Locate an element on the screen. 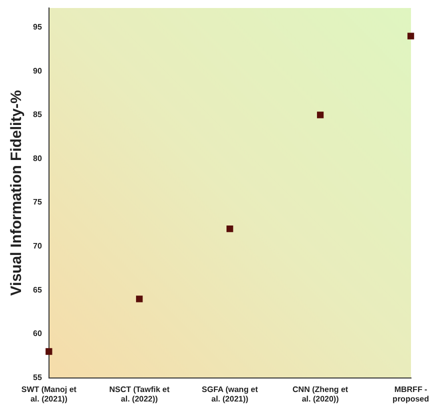 The image size is (432, 409). y-tick-label: 65 is located at coordinates (37, 289).